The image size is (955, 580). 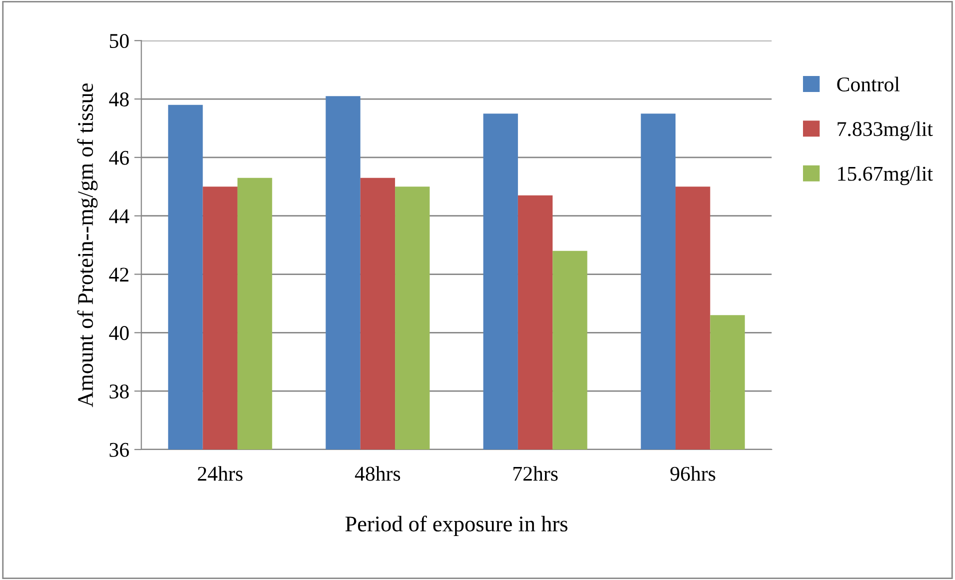 What do you see at coordinates (119, 99) in the screenshot?
I see `y-tick-label: 48` at bounding box center [119, 99].